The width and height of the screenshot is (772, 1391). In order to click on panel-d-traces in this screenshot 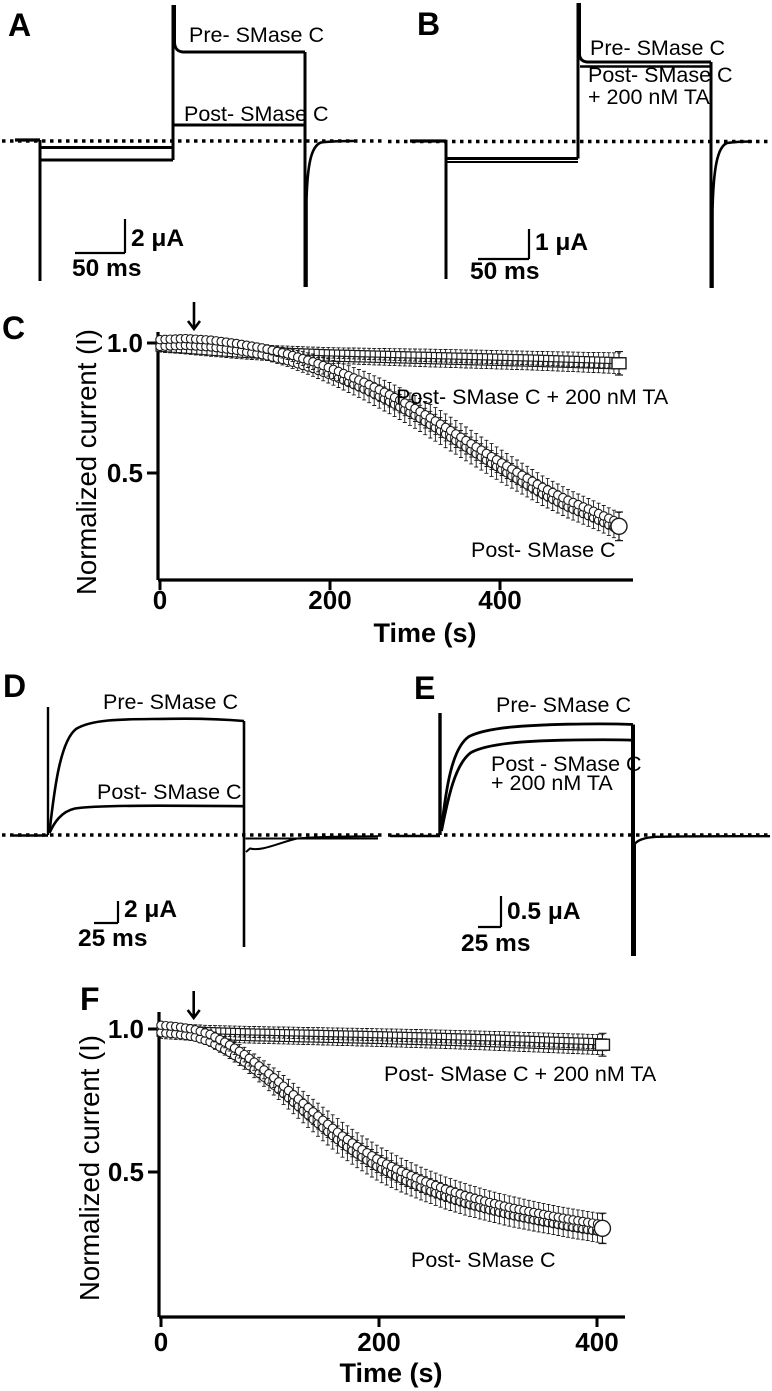, I will do `click(192, 827)`.